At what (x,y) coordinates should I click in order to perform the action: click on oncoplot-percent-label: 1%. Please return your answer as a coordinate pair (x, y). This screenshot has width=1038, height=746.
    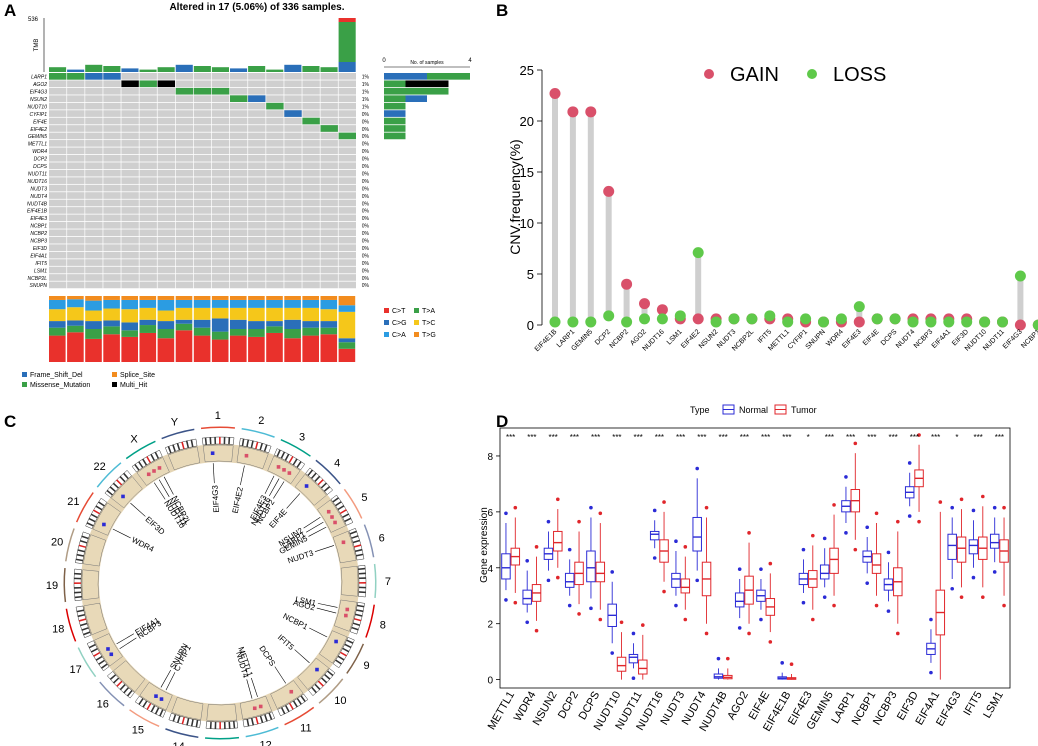
    Looking at the image, I should click on (366, 78).